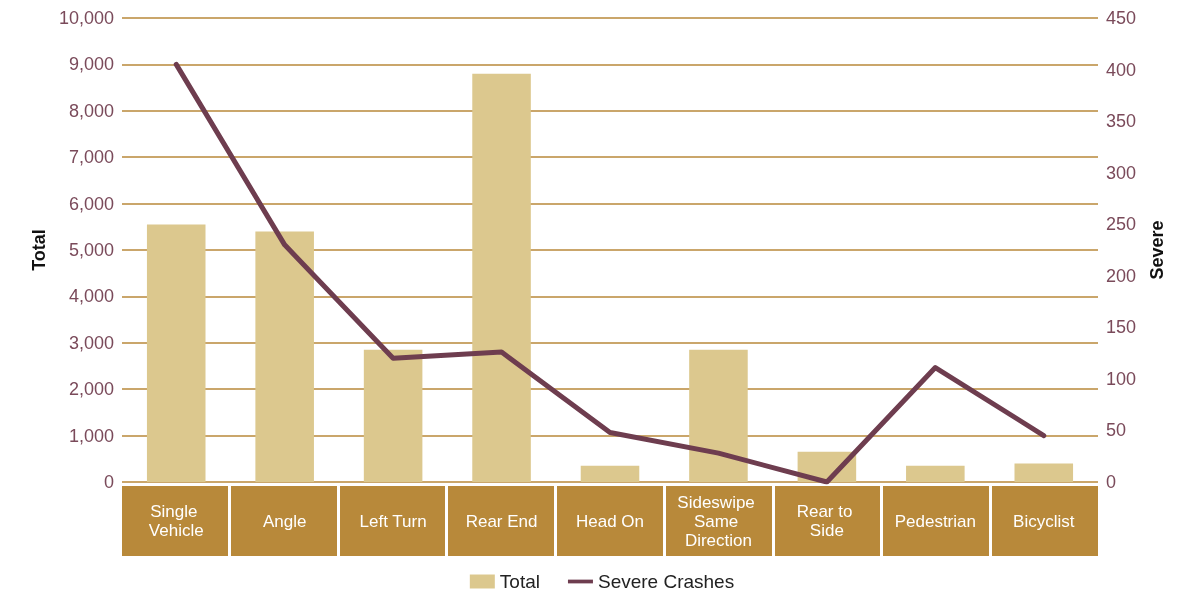 The height and width of the screenshot is (600, 1204). Describe the element at coordinates (827, 521) in the screenshot. I see `x-tick-label: Rear to Side` at that location.